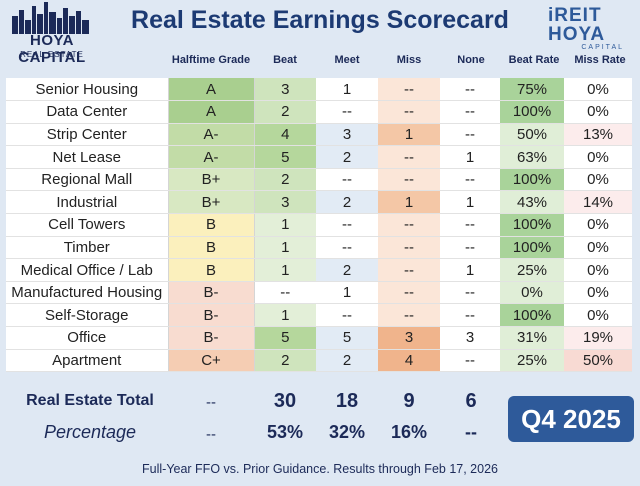  Describe the element at coordinates (319, 338) in the screenshot. I see `table-row: Office B- 5 5 3 3 31% 19%` at that location.